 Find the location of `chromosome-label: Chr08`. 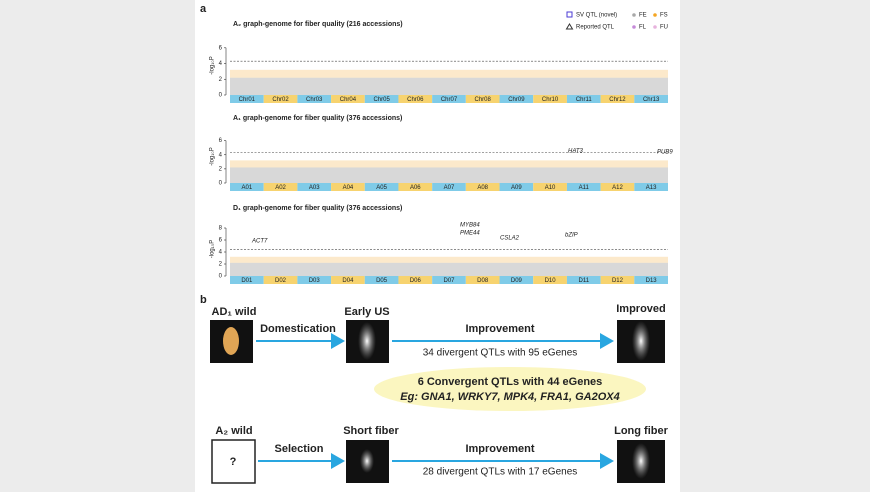

chromosome-label: Chr08 is located at coordinates (483, 100).